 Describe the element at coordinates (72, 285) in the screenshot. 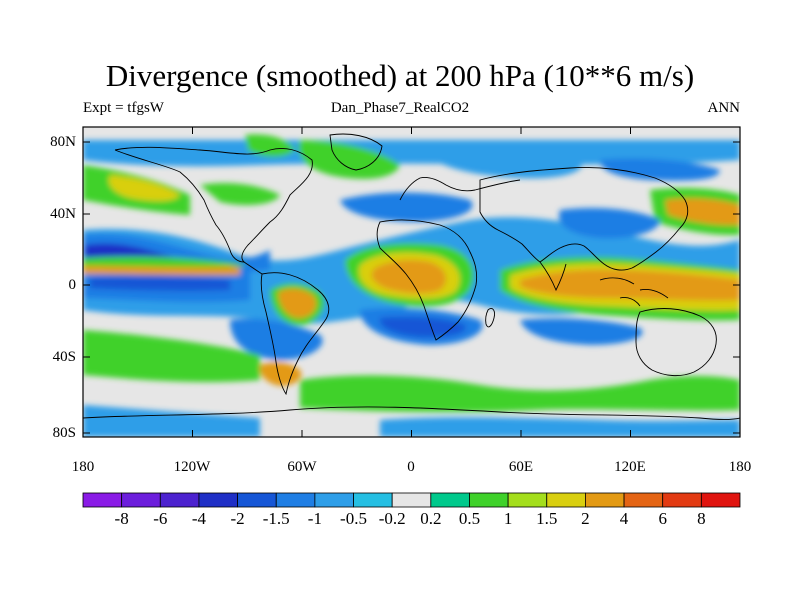

I see `lat-label: 0` at that location.